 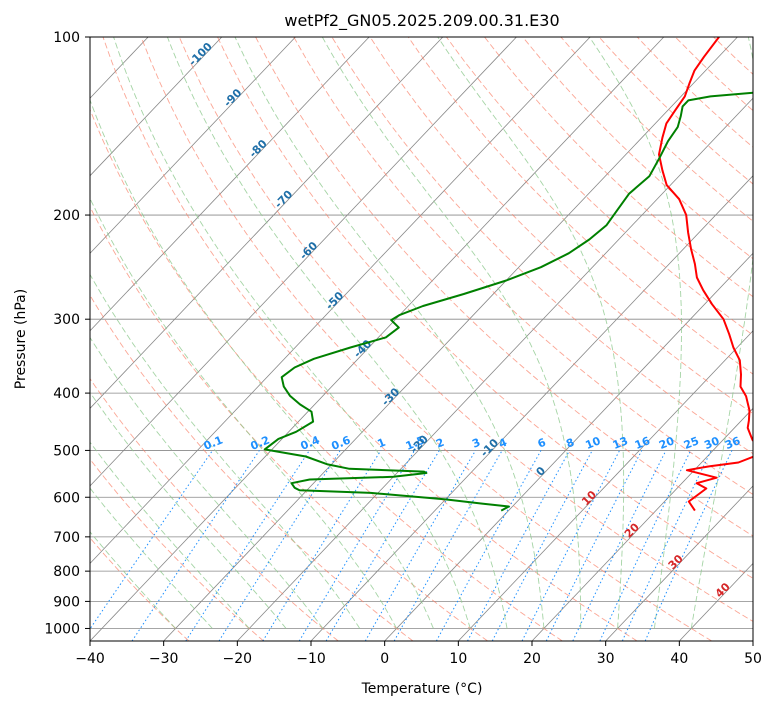 What do you see at coordinates (592, 443) in the screenshot?
I see `mixing-ratio-label: 10` at bounding box center [592, 443].